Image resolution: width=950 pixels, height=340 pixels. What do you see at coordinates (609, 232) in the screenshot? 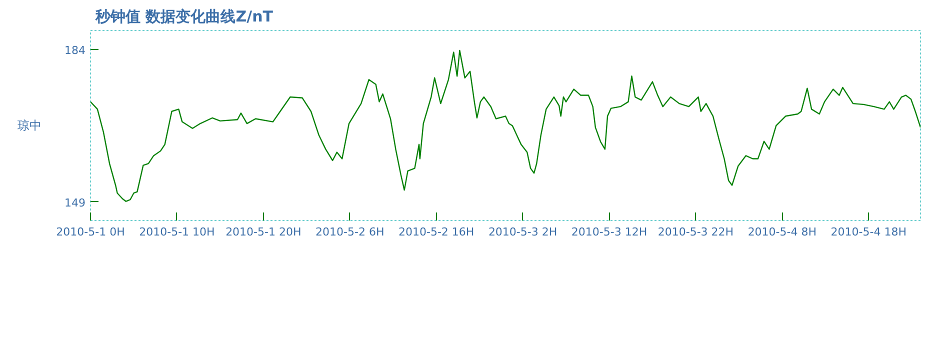
I see `x-tick-label: 2010-5-3 12H` at bounding box center [609, 232].